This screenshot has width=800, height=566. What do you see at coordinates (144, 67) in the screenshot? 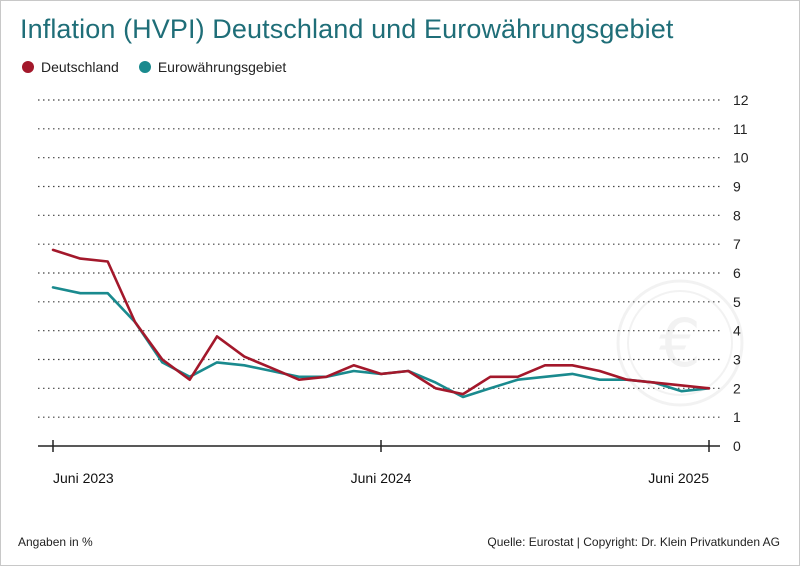
I see `legend-marker-eurowaehrungsgebiet` at bounding box center [144, 67].